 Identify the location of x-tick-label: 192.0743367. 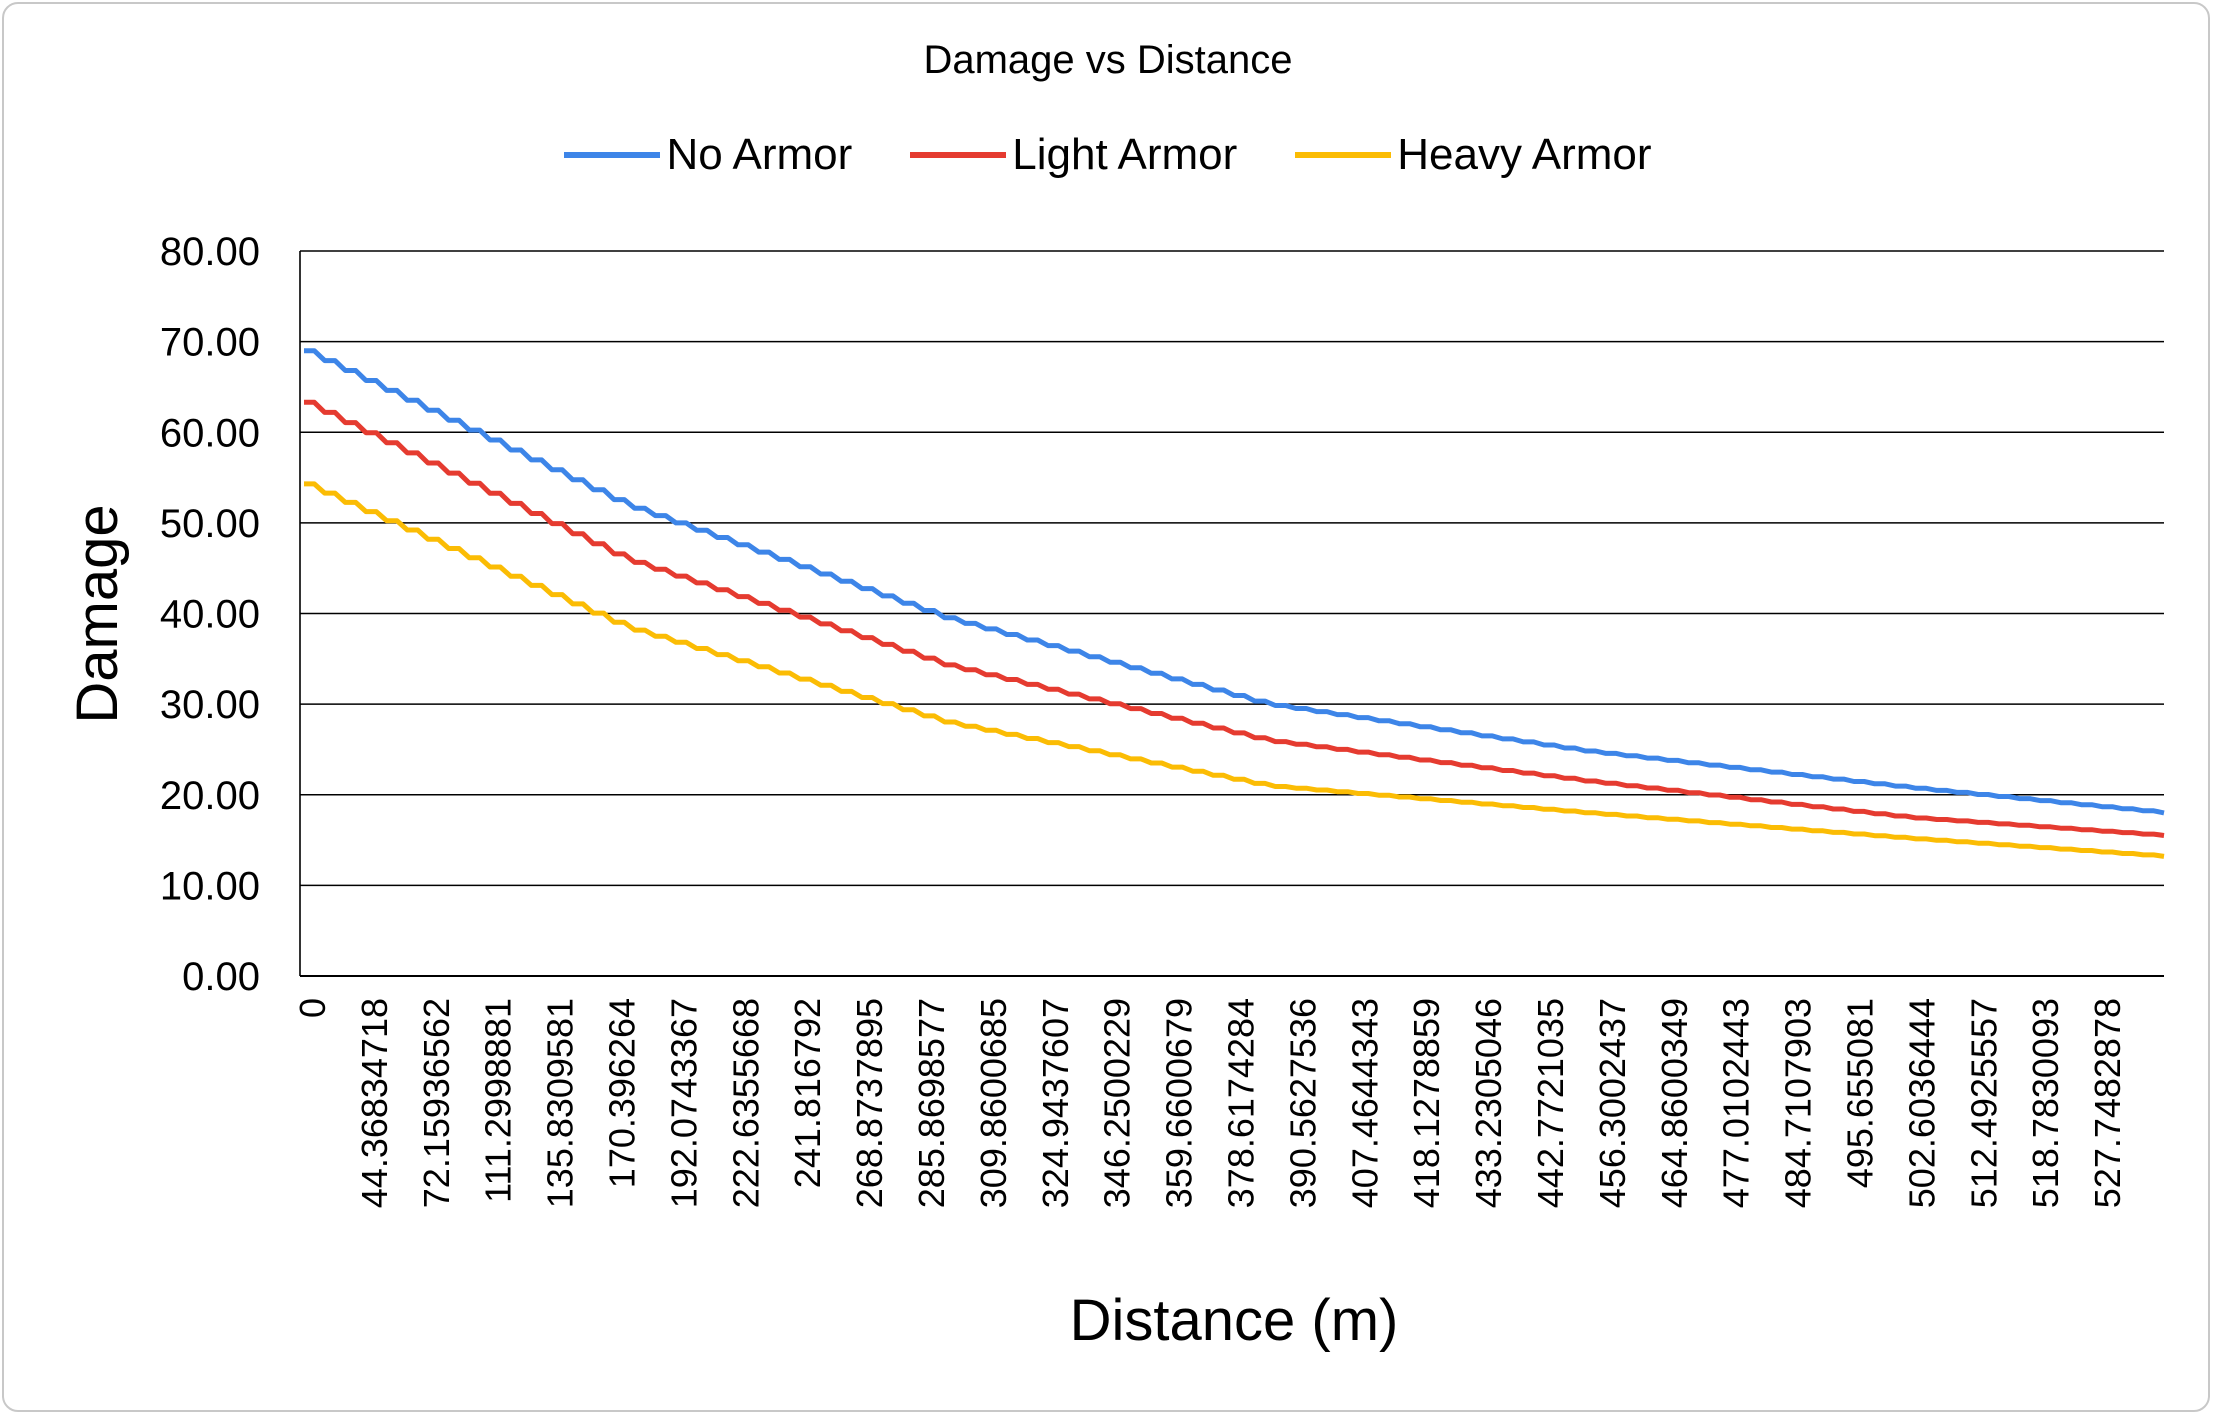
(683, 1103).